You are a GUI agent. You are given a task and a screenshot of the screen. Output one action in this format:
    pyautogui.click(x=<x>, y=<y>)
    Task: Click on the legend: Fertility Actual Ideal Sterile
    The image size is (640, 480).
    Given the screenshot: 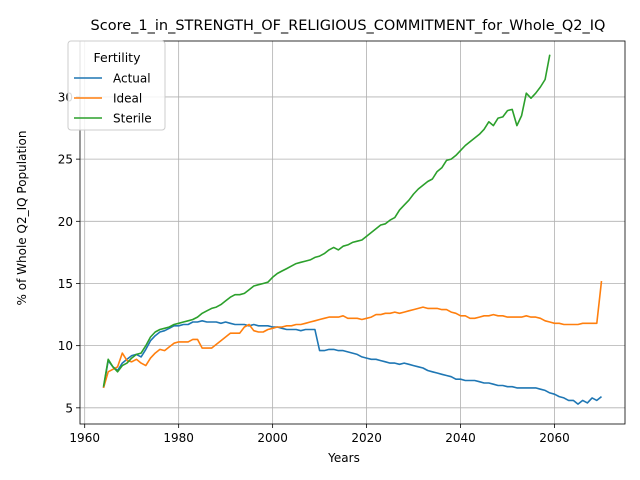 What is the action you would take?
    pyautogui.click(x=116, y=85)
    